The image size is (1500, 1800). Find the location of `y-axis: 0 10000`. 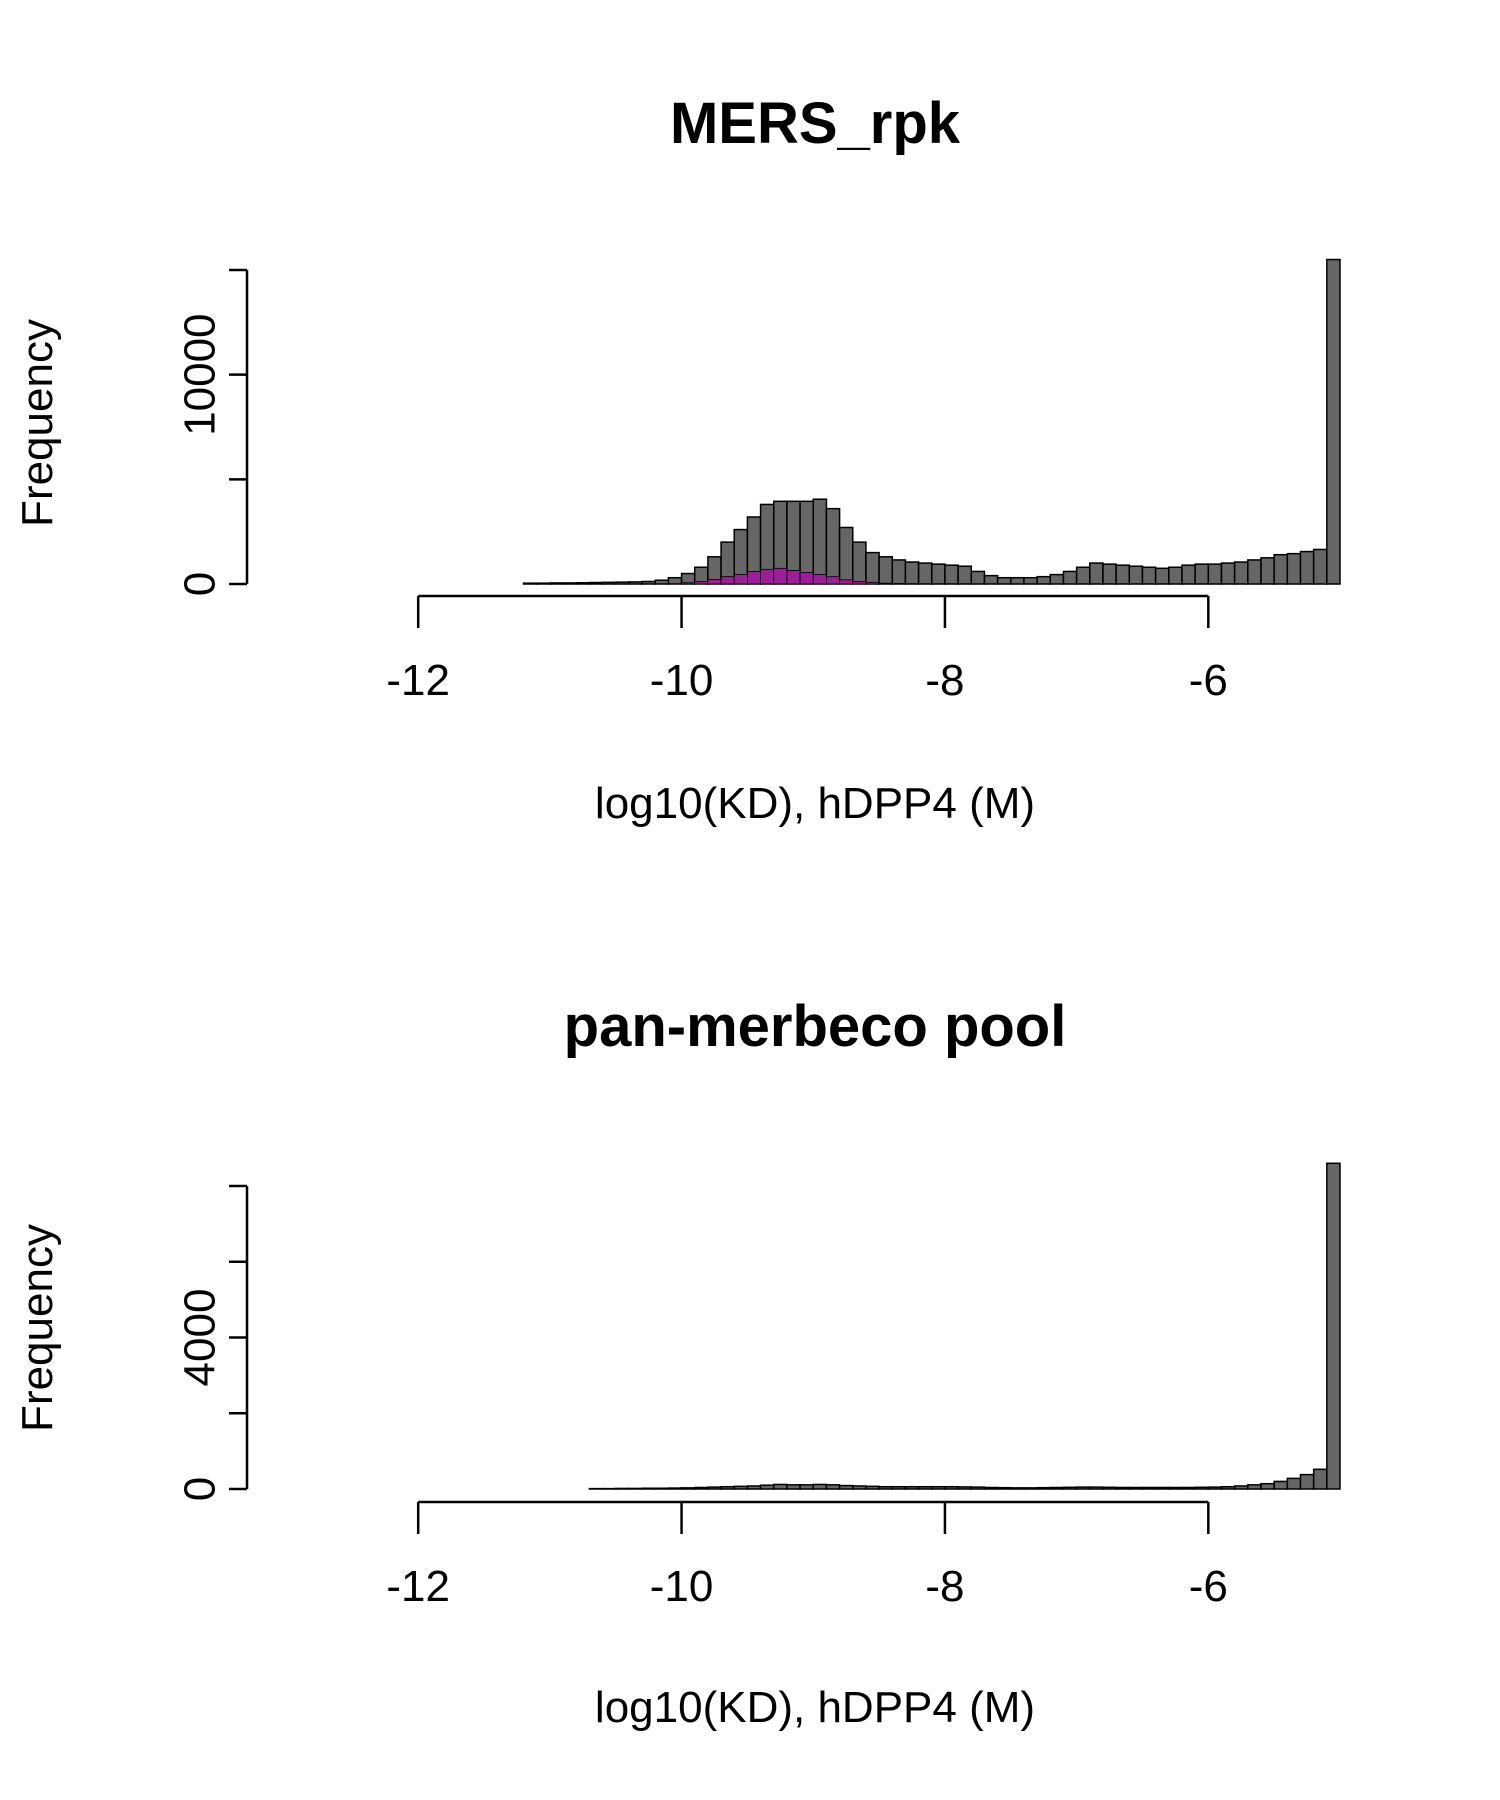

y-axis: 0 10000 is located at coordinates (212, 432).